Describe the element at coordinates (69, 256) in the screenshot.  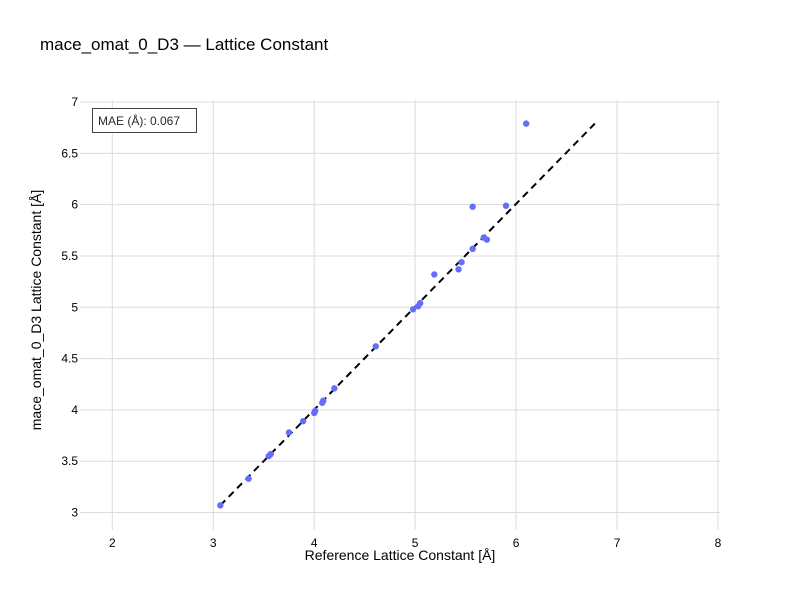
I see `y-tick-label: 5.5` at that location.